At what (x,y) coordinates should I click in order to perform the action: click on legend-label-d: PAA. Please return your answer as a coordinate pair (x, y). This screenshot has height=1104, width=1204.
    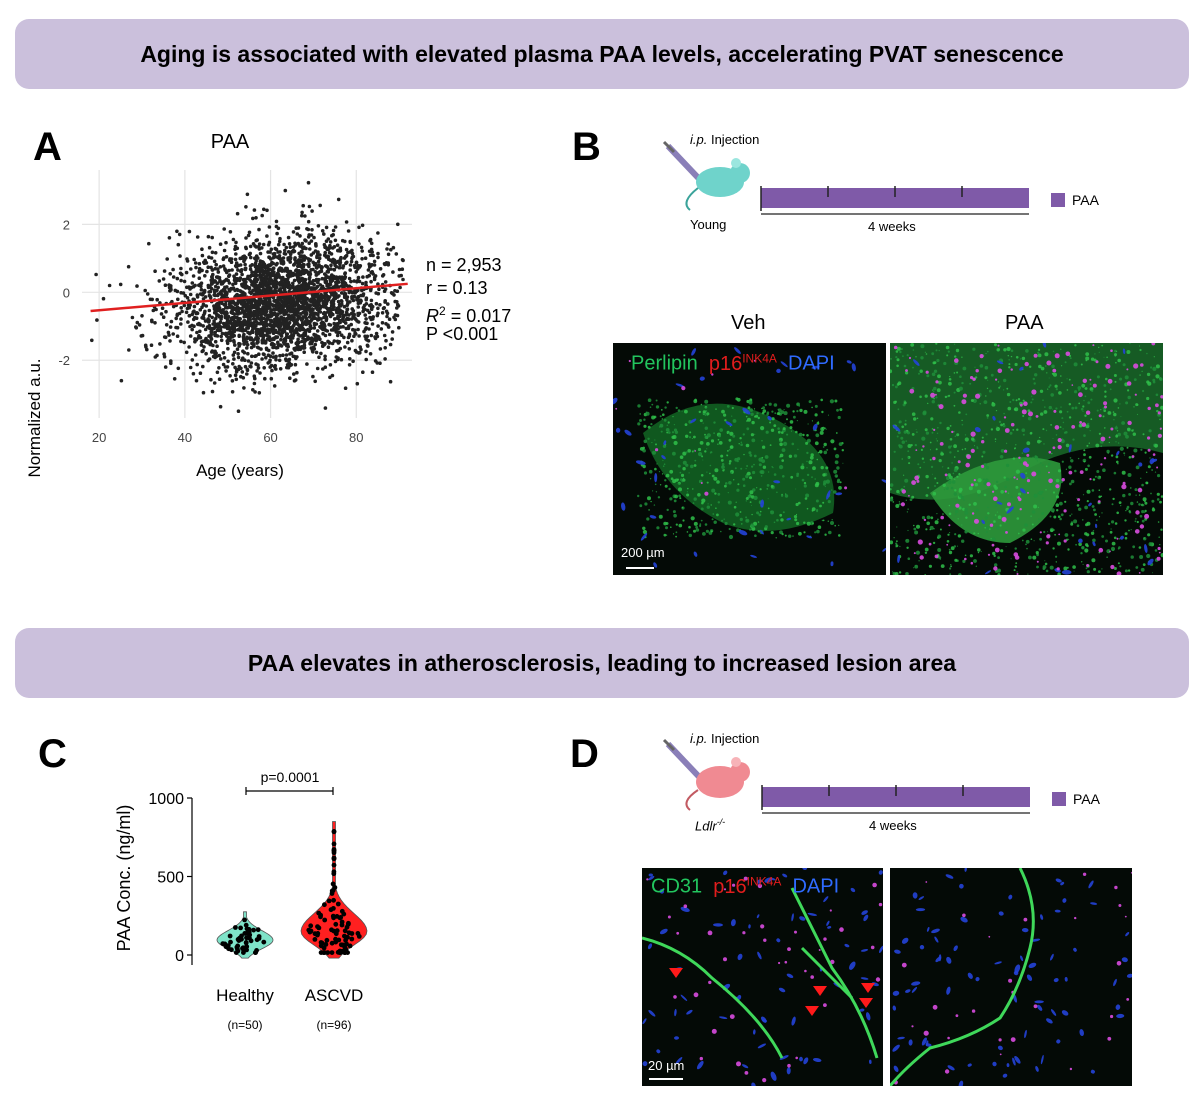
    Looking at the image, I should click on (1086, 799).